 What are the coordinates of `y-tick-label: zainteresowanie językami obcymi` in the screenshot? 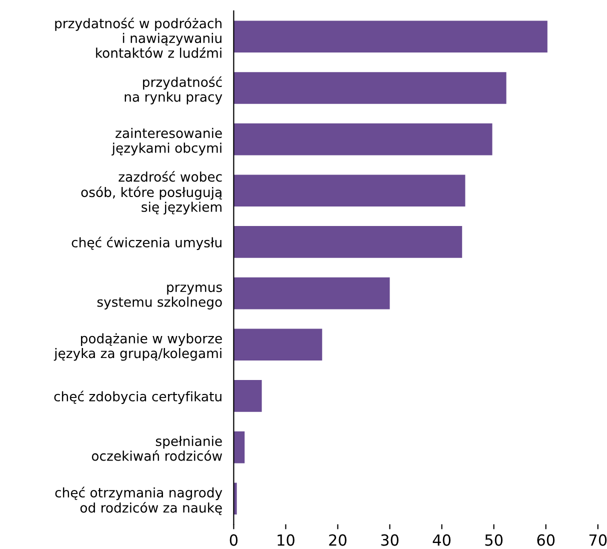 It's located at (167, 142).